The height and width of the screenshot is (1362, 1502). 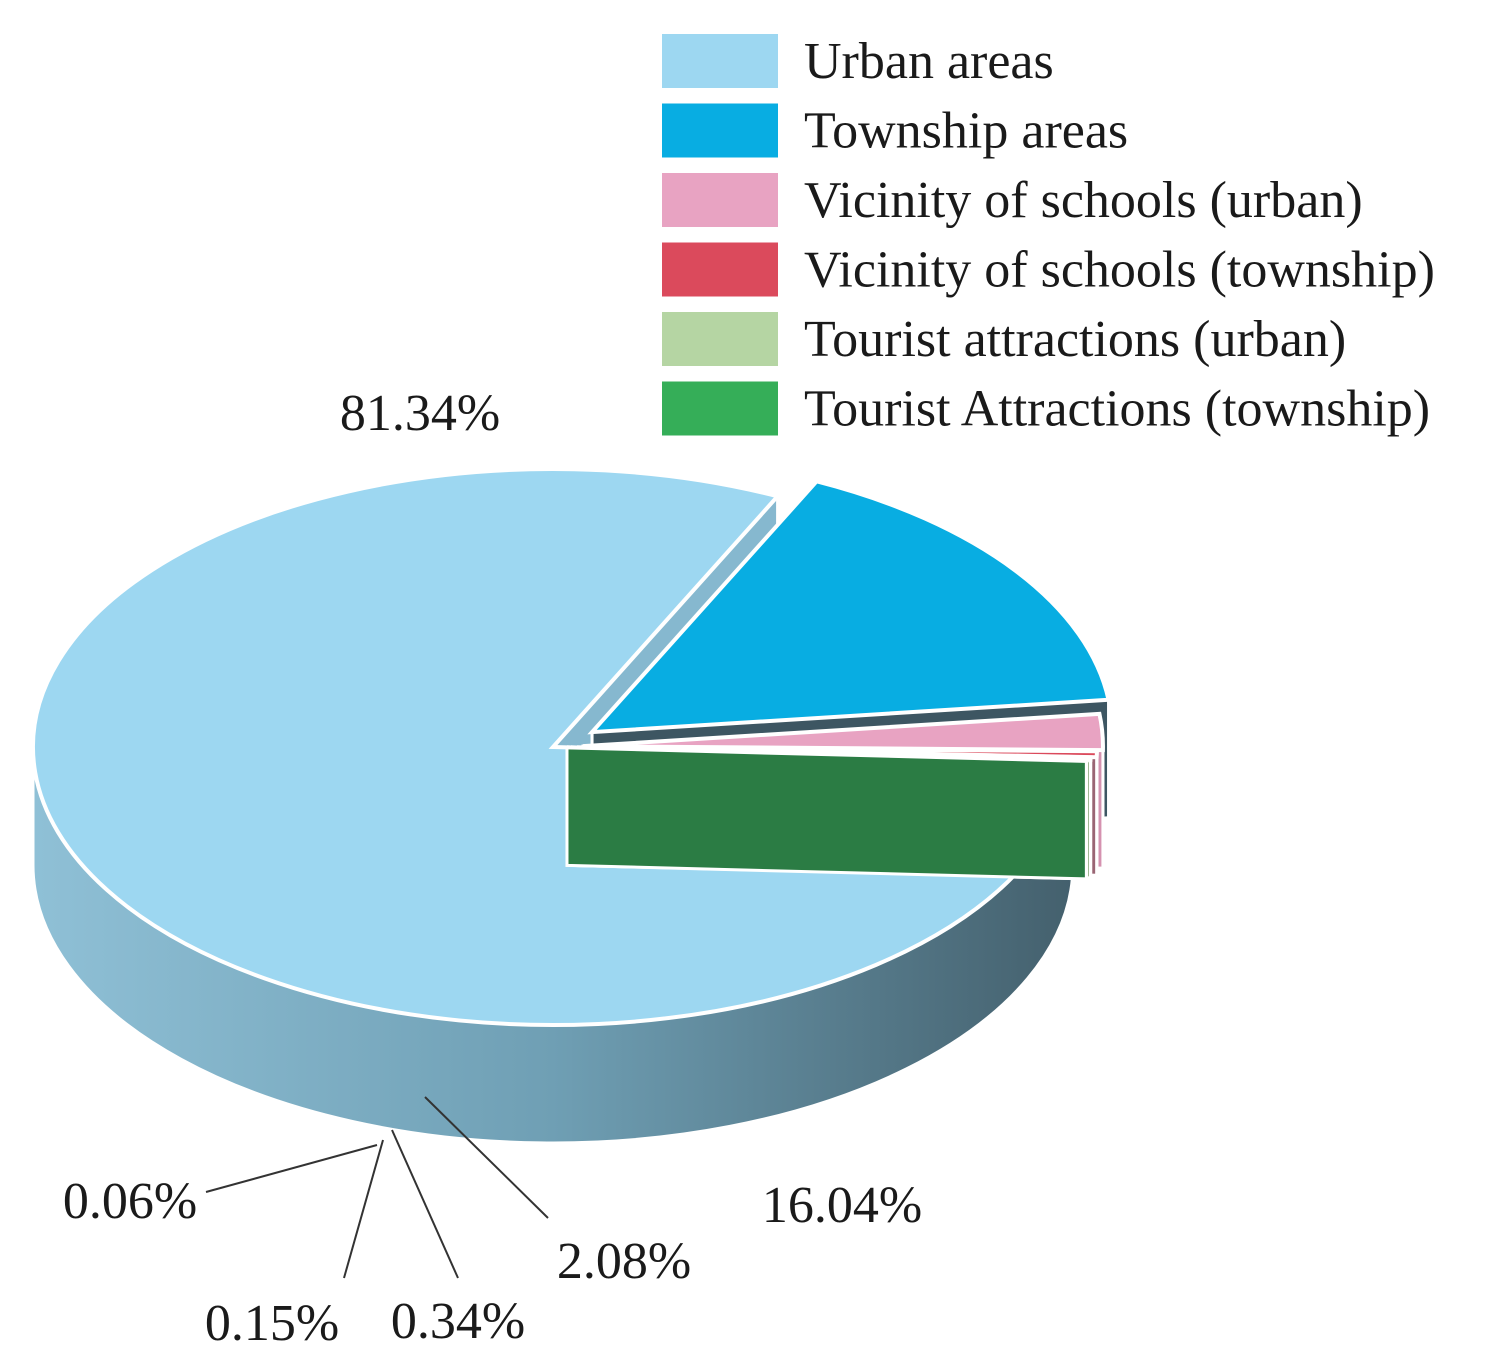 What do you see at coordinates (272, 1323) in the screenshot?
I see `data-label-5: 0.15%` at bounding box center [272, 1323].